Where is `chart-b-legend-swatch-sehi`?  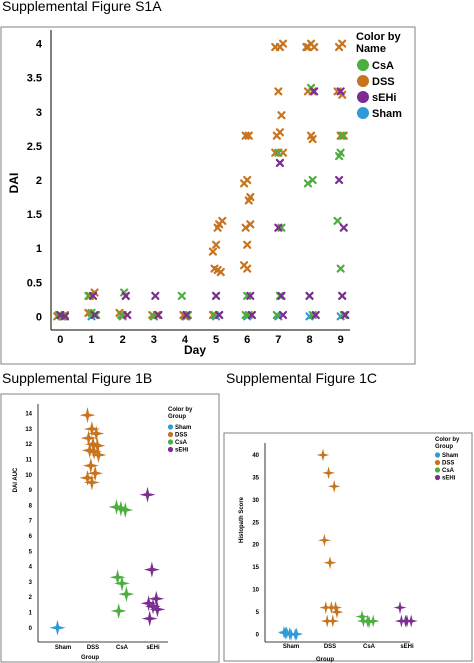
chart-b-legend-swatch-sehi is located at coordinates (170, 449).